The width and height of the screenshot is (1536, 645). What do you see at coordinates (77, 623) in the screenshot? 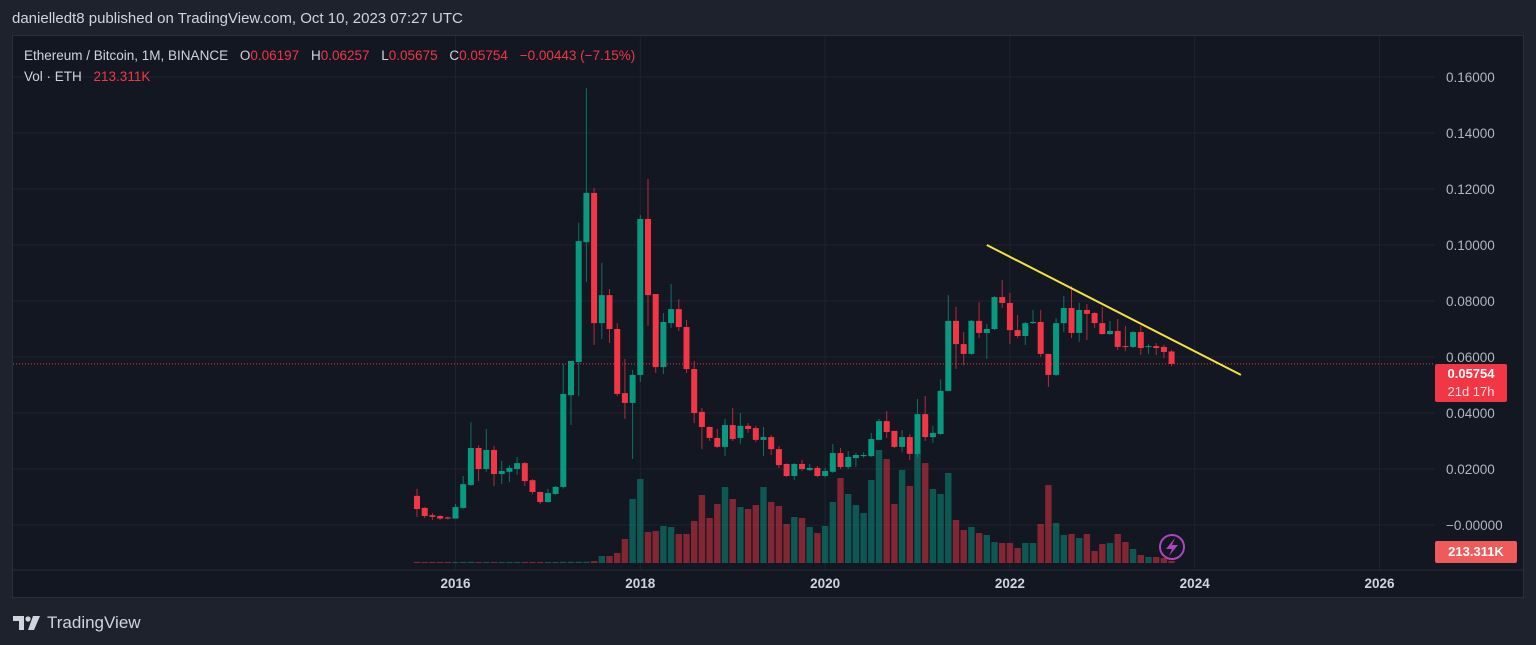
I see `footer-brand: TradingView` at bounding box center [77, 623].